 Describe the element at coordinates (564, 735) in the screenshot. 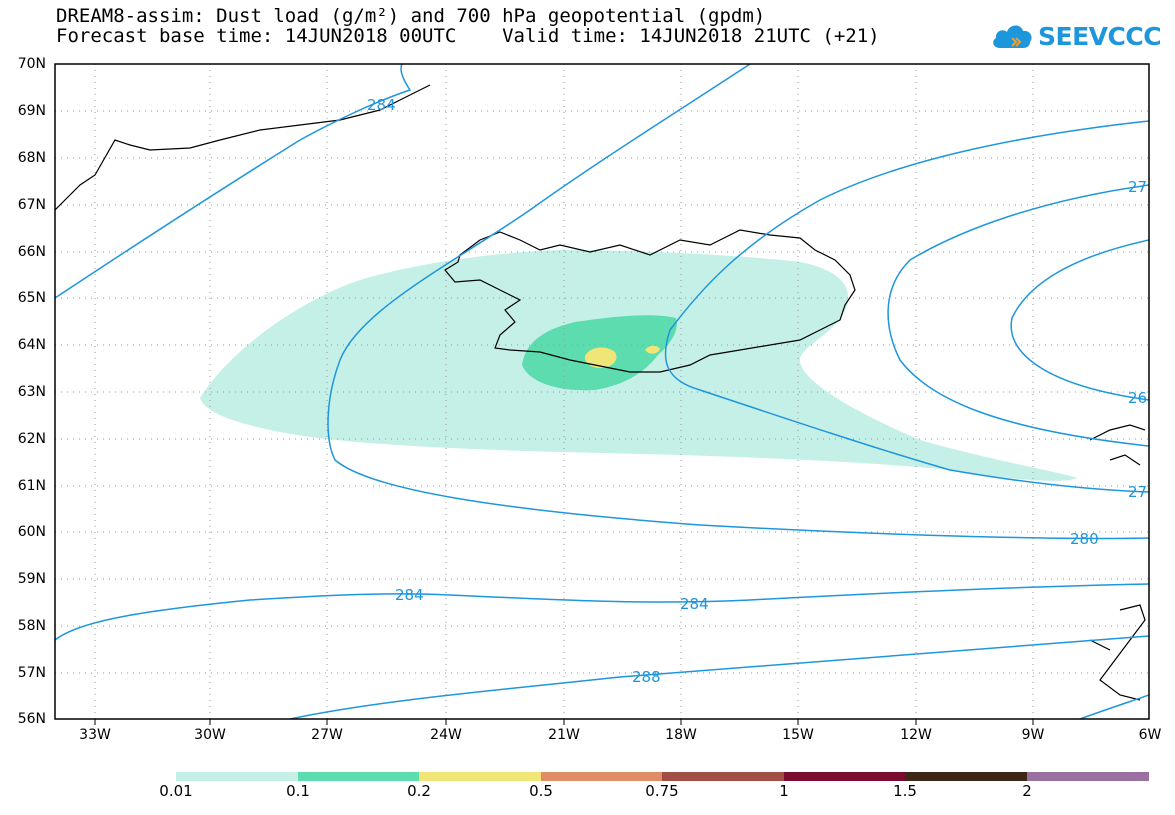

I see `lon-label: 21W` at that location.